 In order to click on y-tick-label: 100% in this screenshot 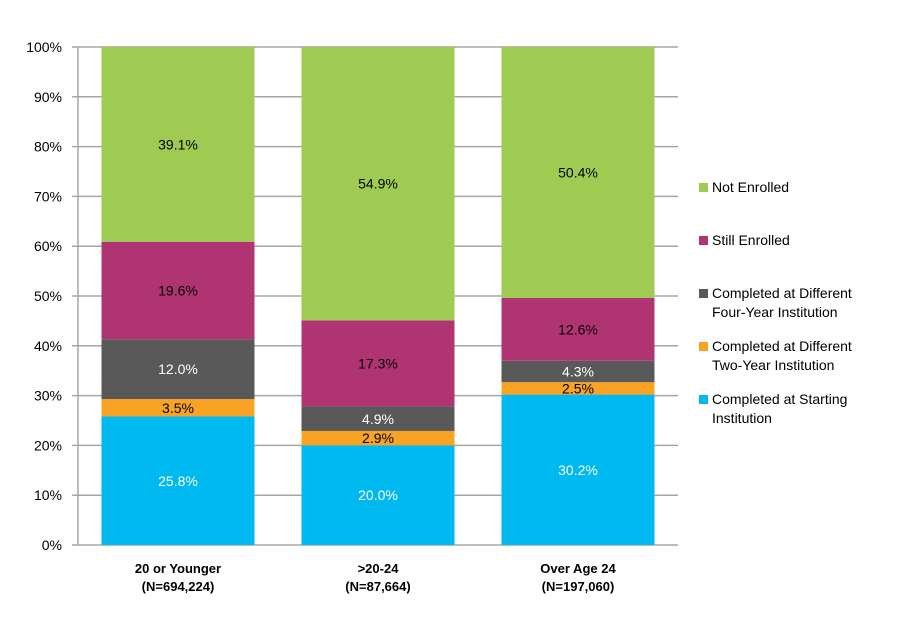, I will do `click(44, 47)`.